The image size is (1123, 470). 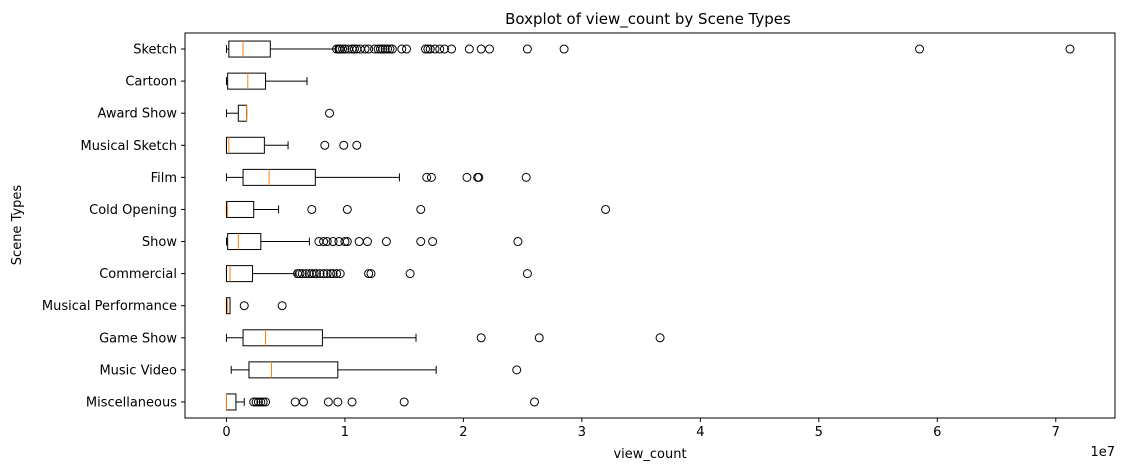 What do you see at coordinates (131, 402) in the screenshot?
I see `y-tick-label: Miscellaneous` at bounding box center [131, 402].